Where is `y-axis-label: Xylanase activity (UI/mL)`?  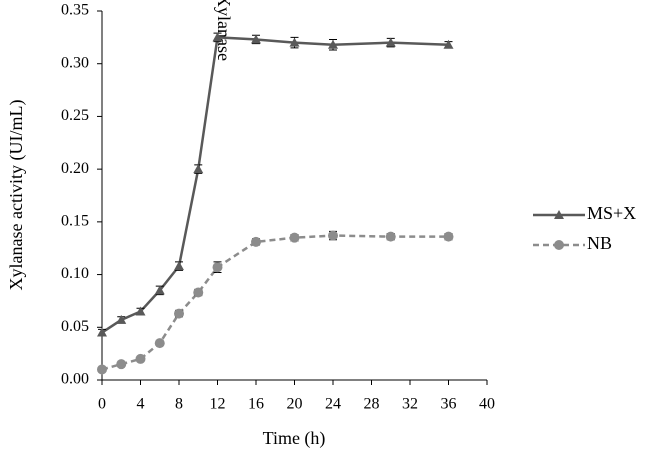
y-axis-label: Xylanase activity (UI/mL) is located at coordinates (16, 195).